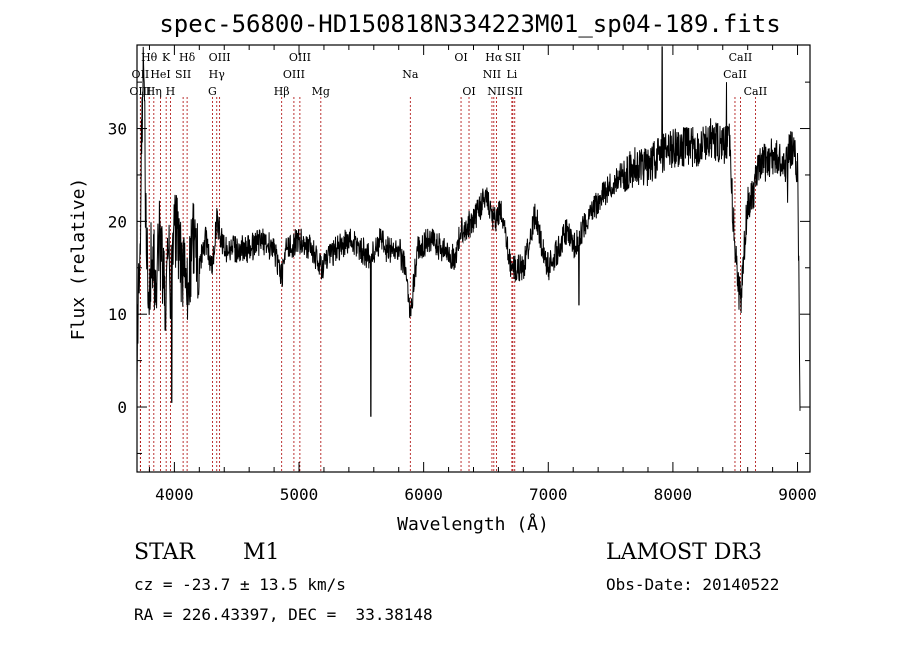  I want to click on line-marker-label: Li, so click(511, 74).